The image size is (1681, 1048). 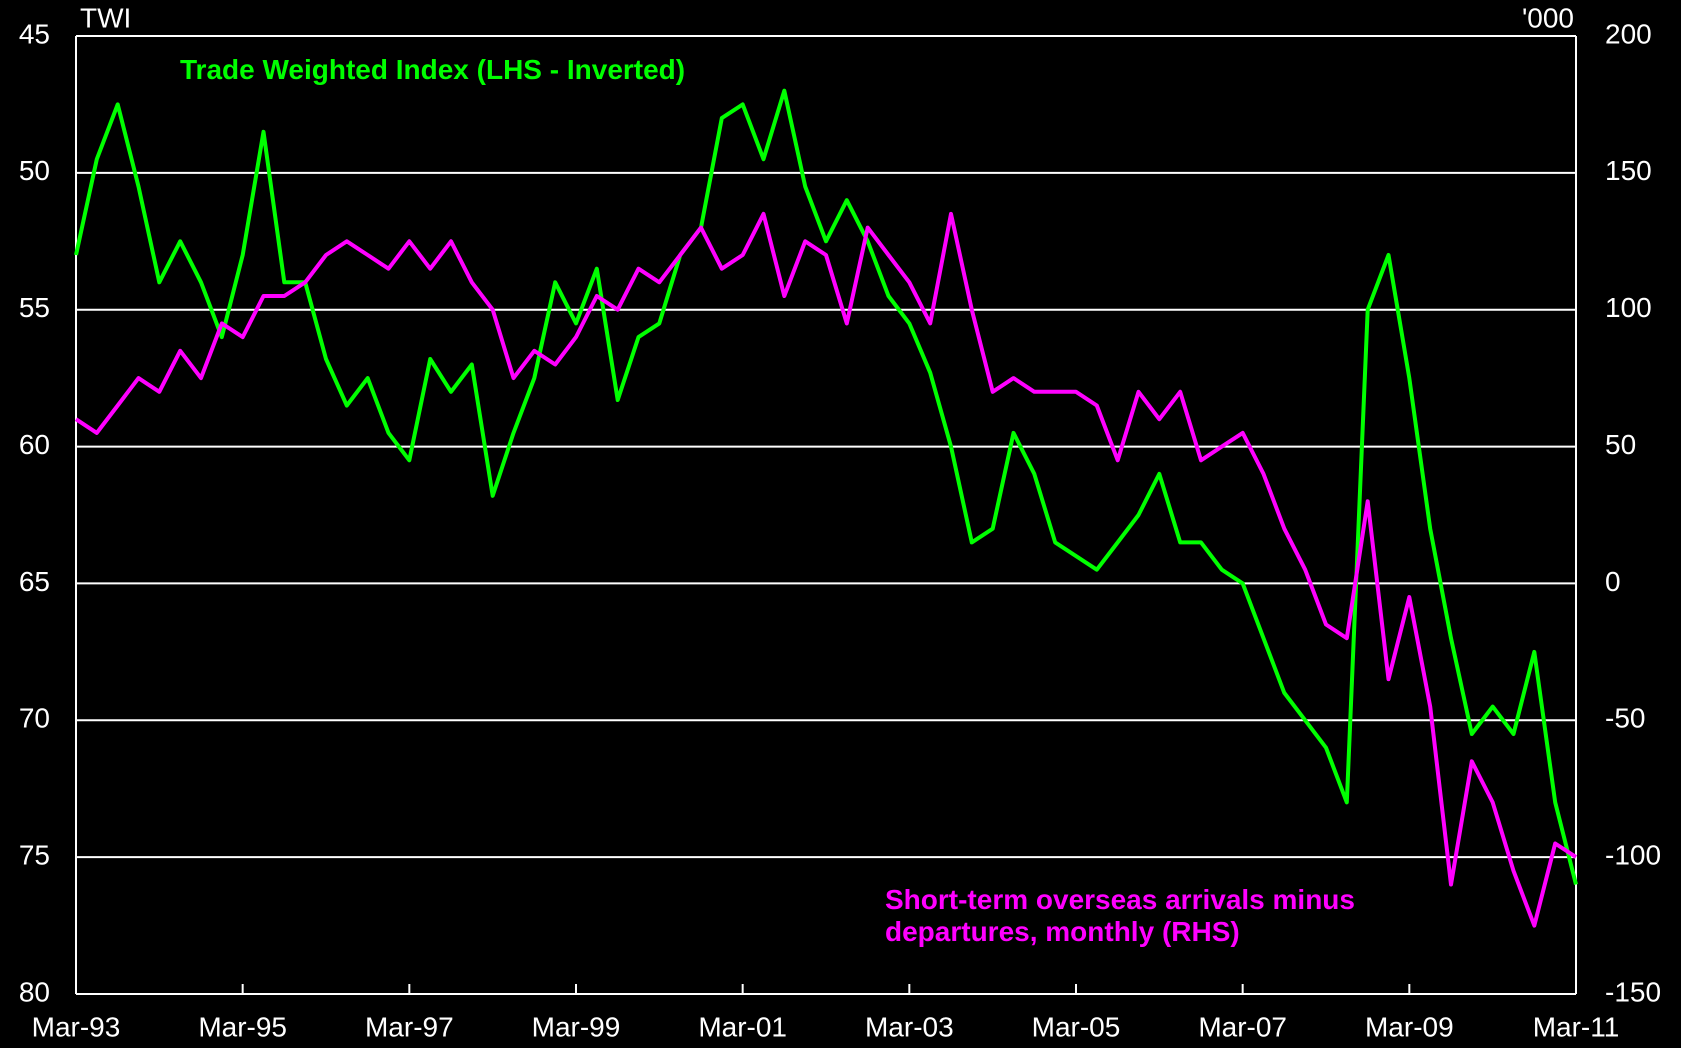 I want to click on y-tick-label: 80, so click(x=34, y=991).